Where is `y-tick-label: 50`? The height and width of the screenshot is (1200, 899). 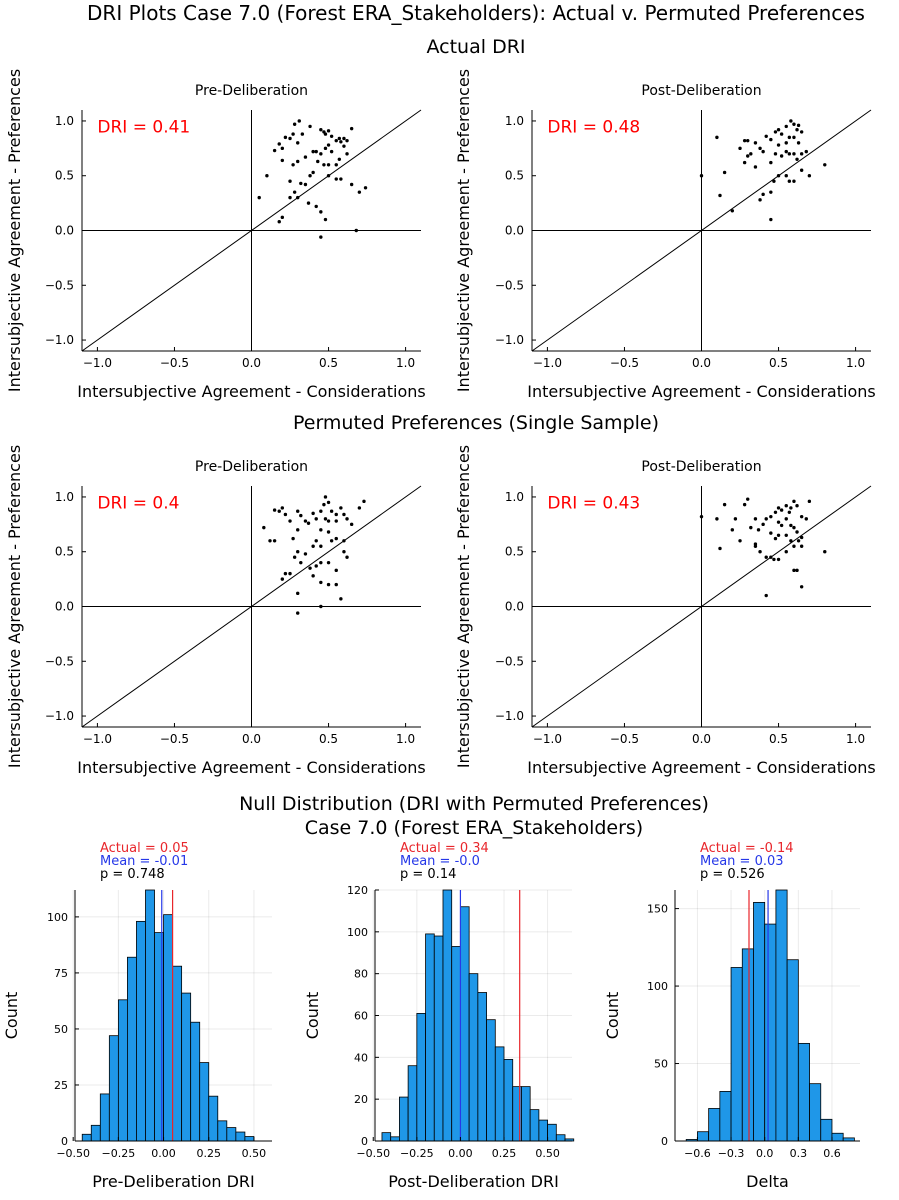
y-tick-label: 50 is located at coordinates (661, 1064).